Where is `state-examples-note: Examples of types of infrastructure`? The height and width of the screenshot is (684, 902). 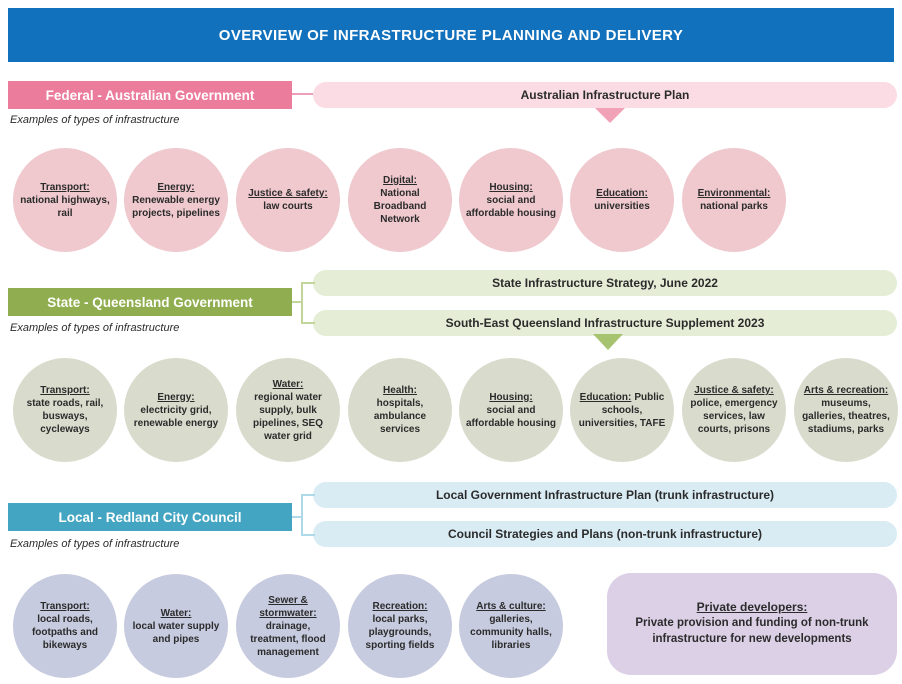 state-examples-note: Examples of types of infrastructure is located at coordinates (95, 328).